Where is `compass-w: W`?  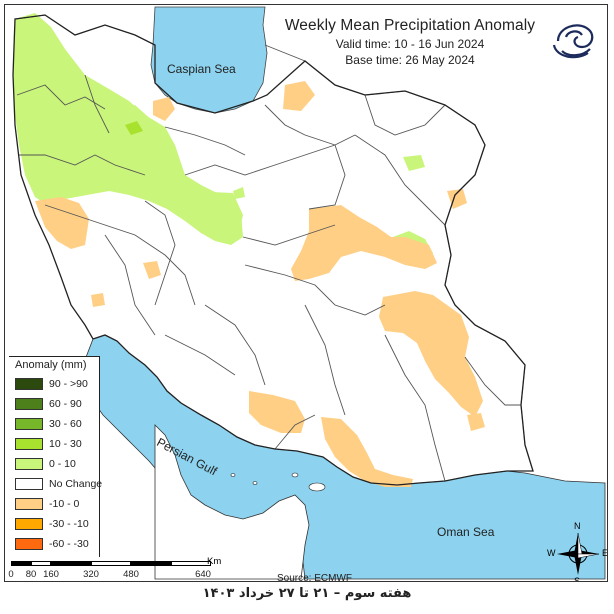 compass-w: W is located at coordinates (551, 553).